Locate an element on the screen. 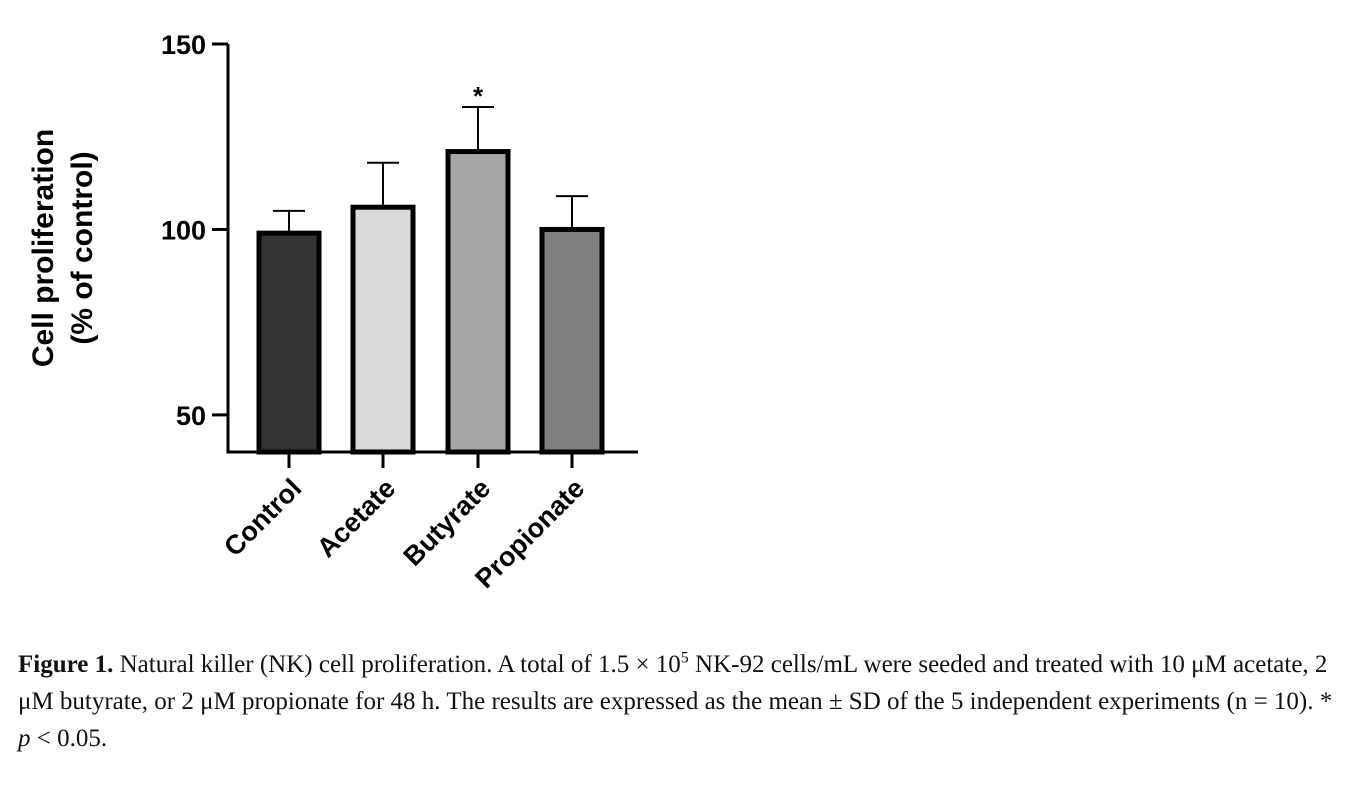 The width and height of the screenshot is (1360, 810). x-tick-label-acetate: Acetate is located at coordinates (356, 518).